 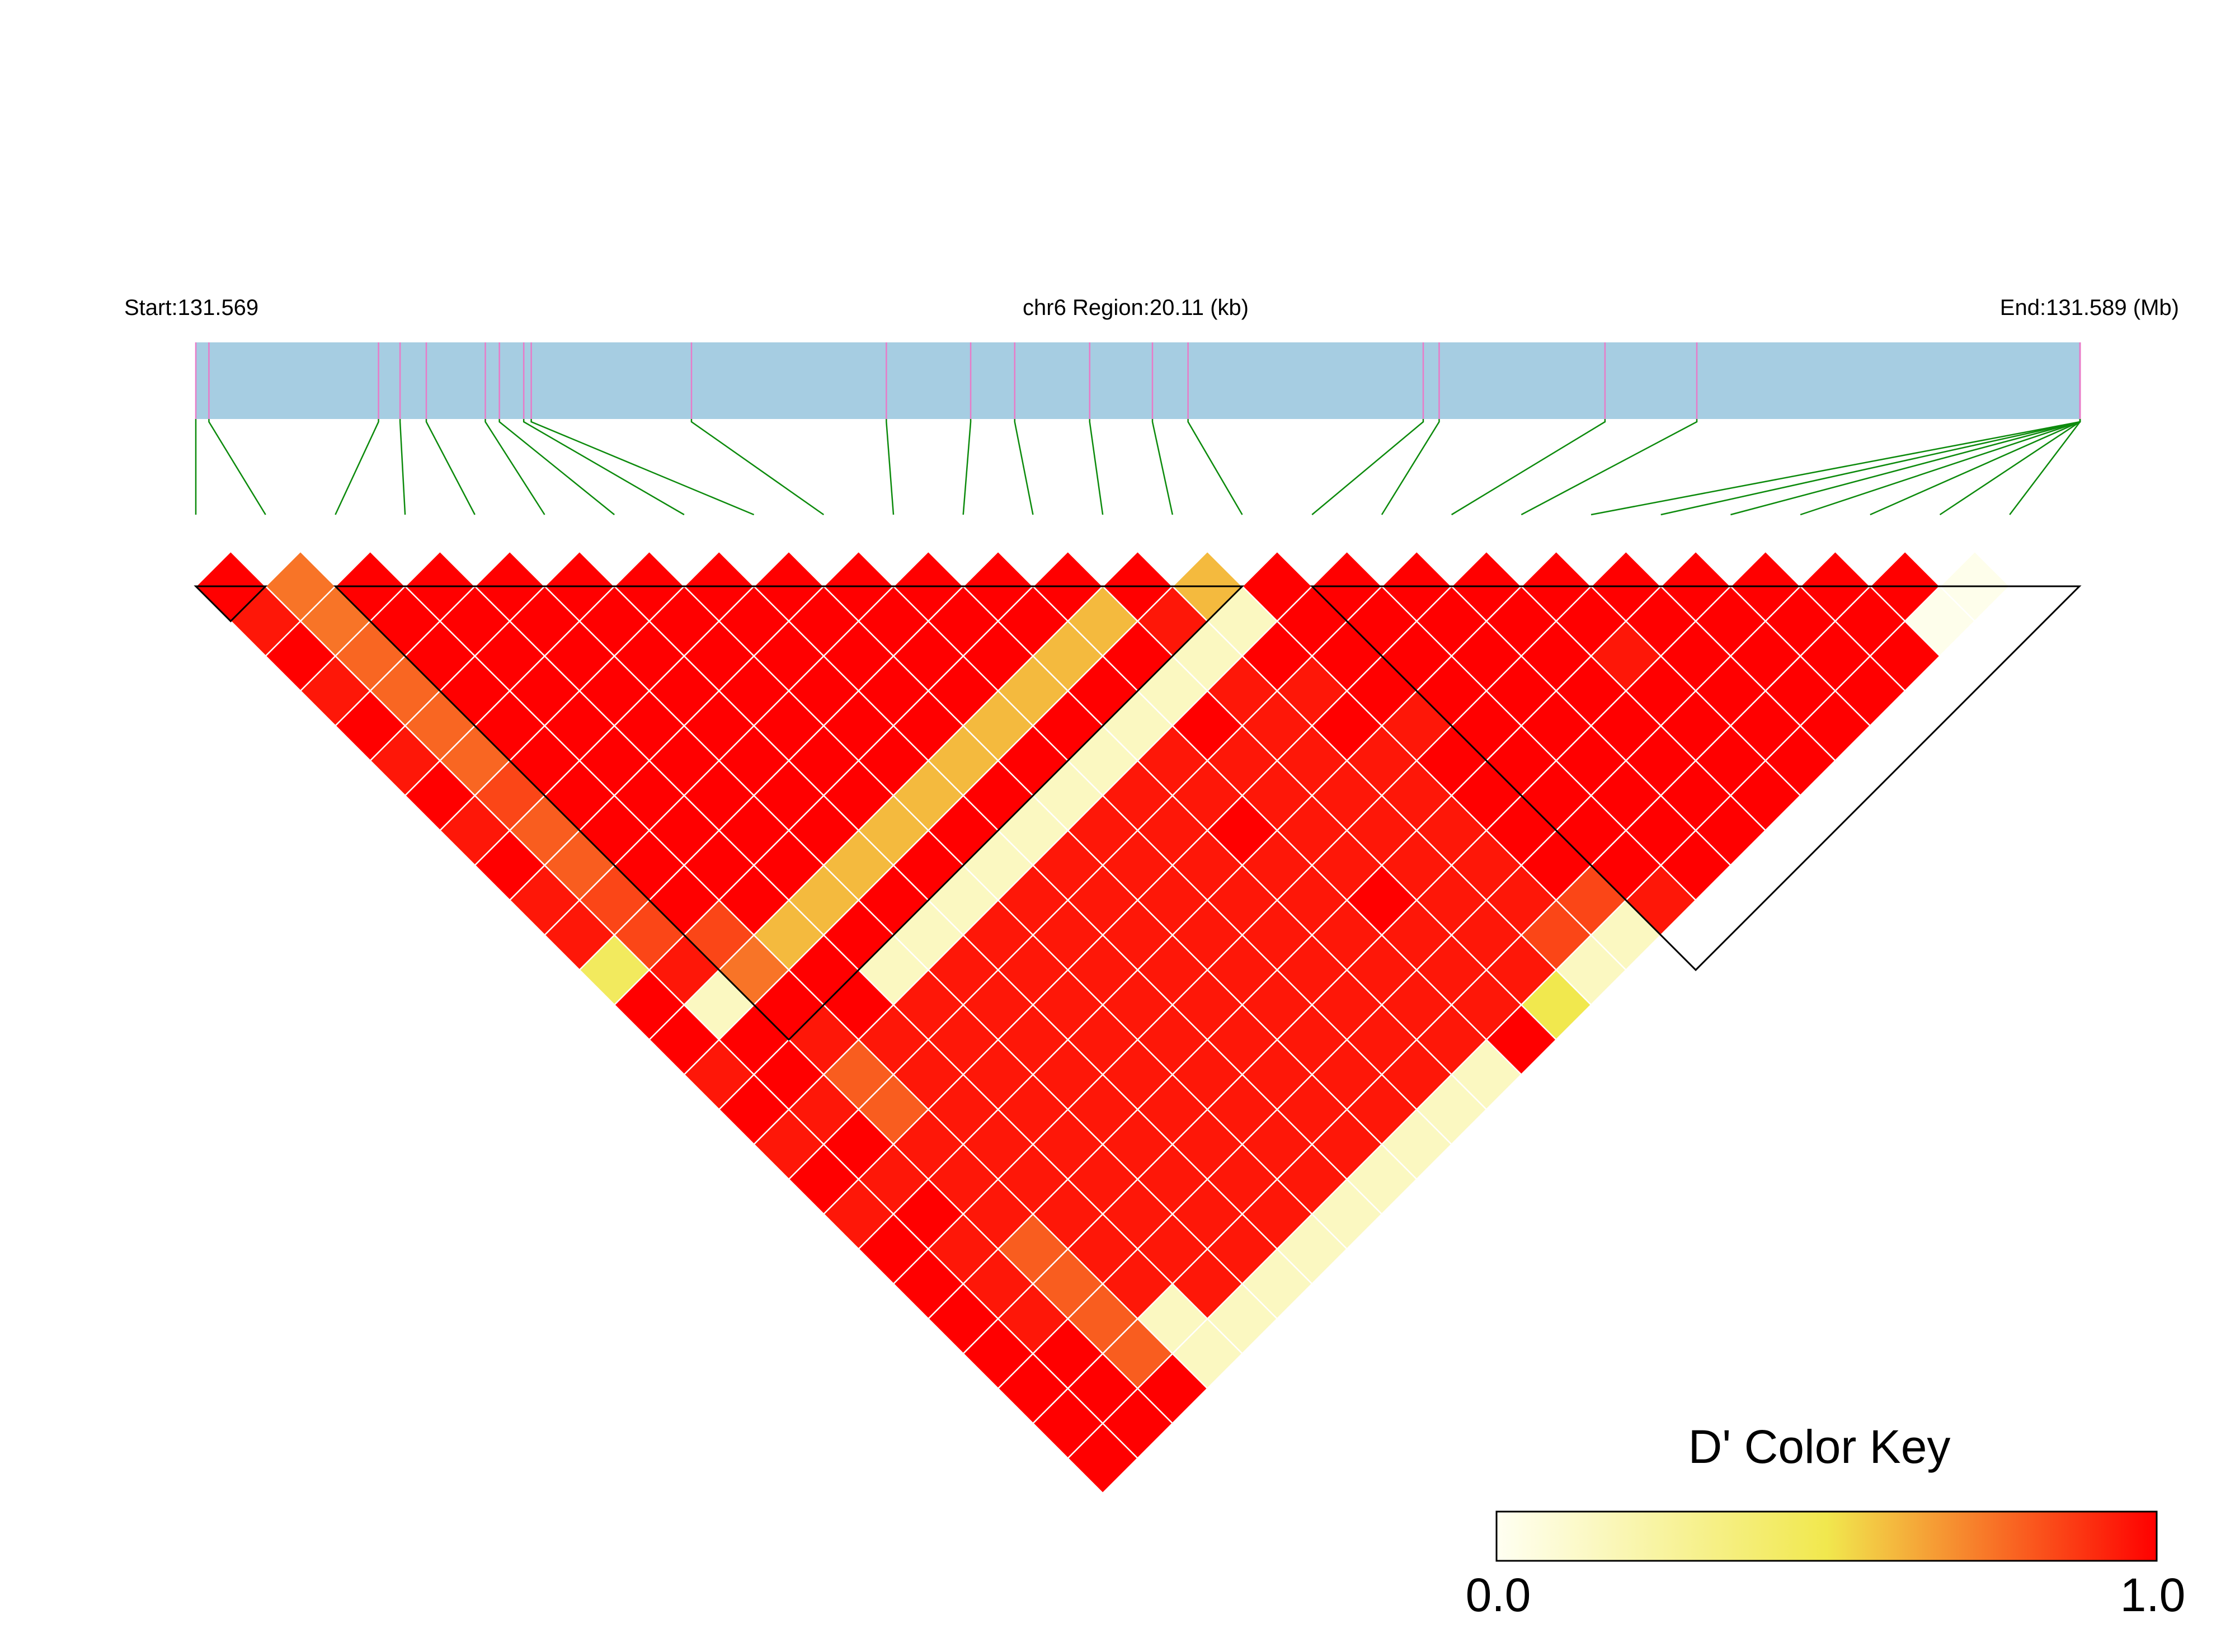 I want to click on color-key-title: D' Color Key, so click(x=1820, y=1446).